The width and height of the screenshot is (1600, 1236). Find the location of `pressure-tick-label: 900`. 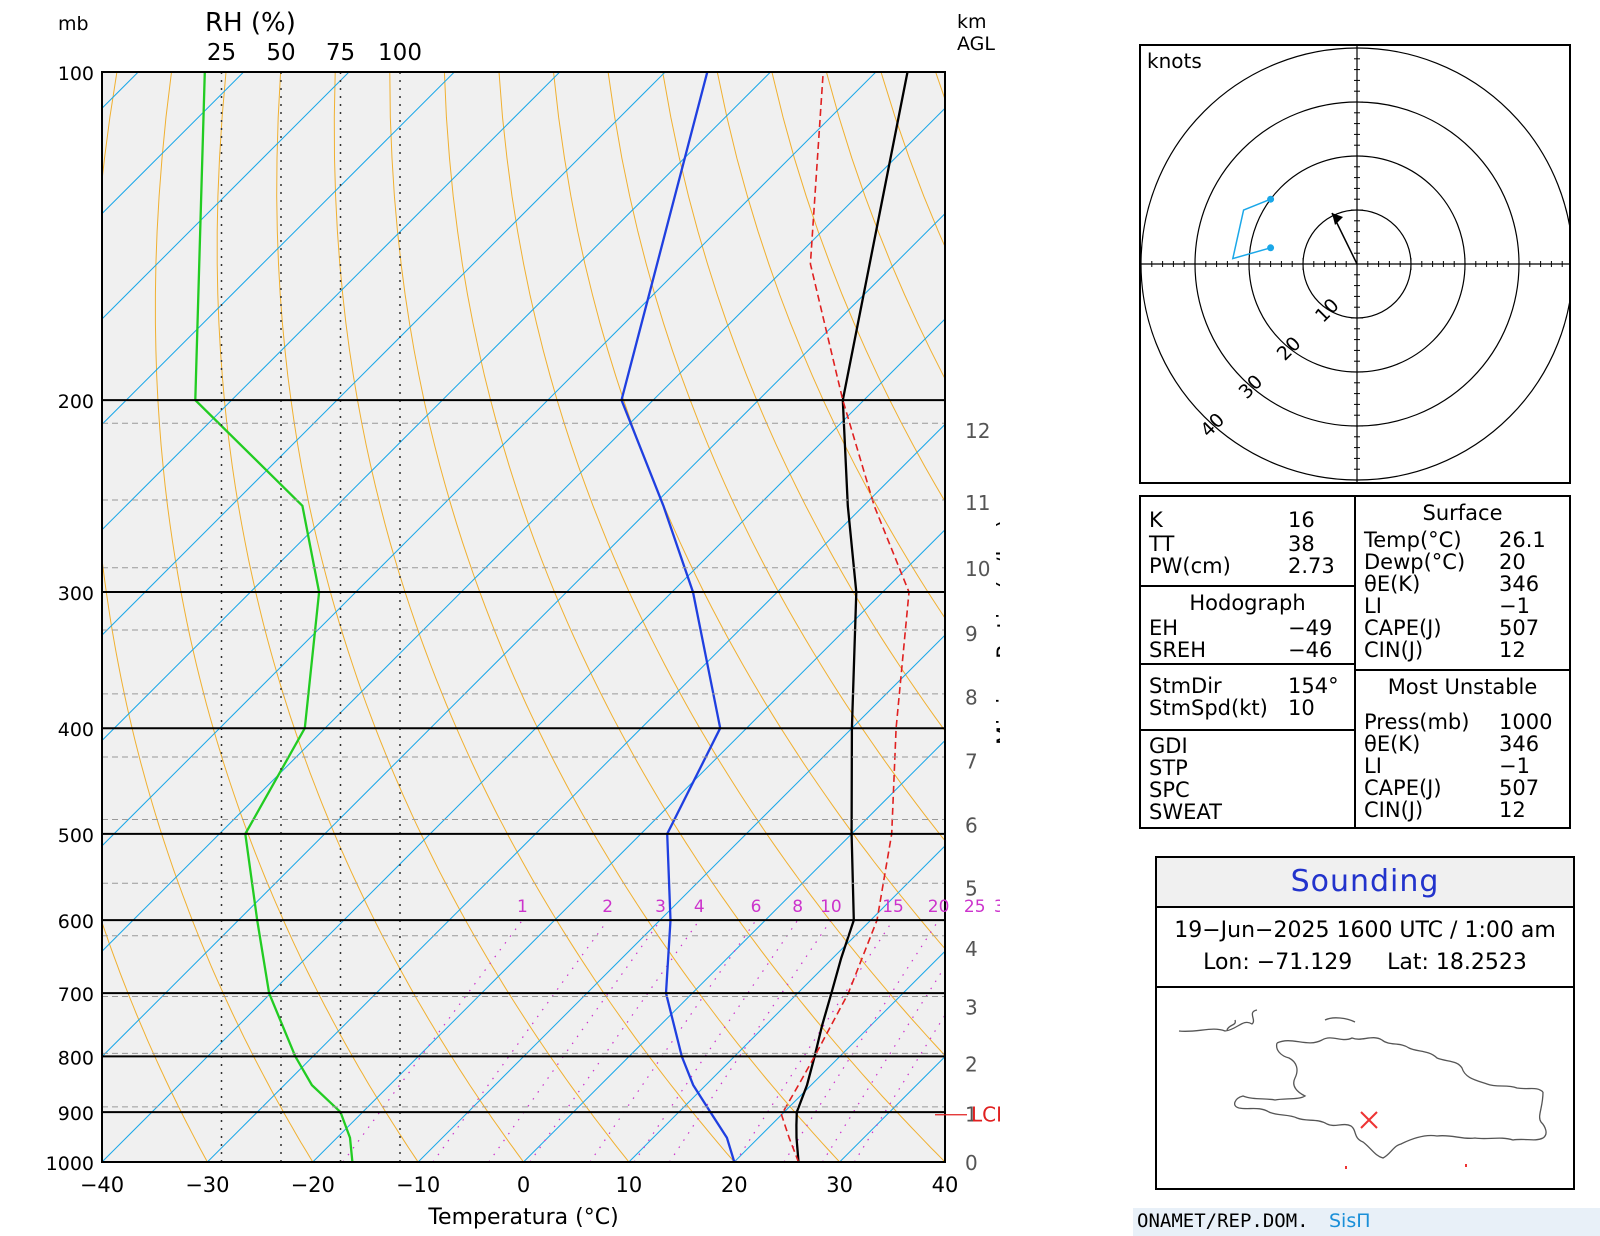

pressure-tick-label: 900 is located at coordinates (76, 1114).